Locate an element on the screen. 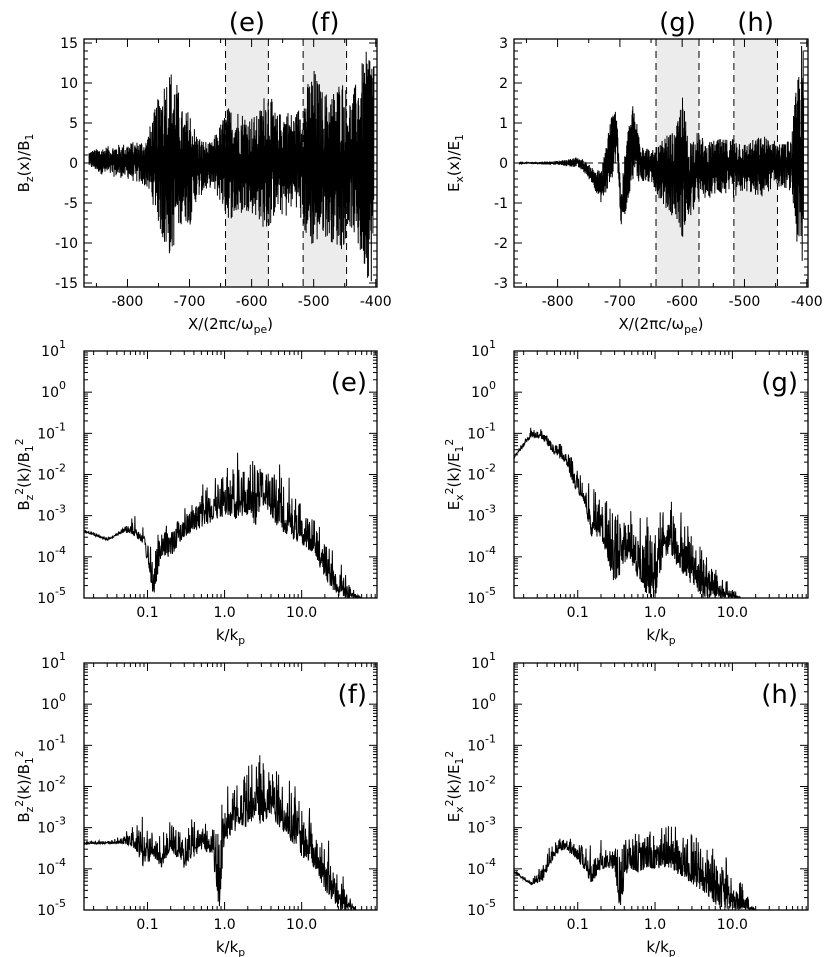  y-axis-title: Ex(x)/E1 is located at coordinates (455, 163).